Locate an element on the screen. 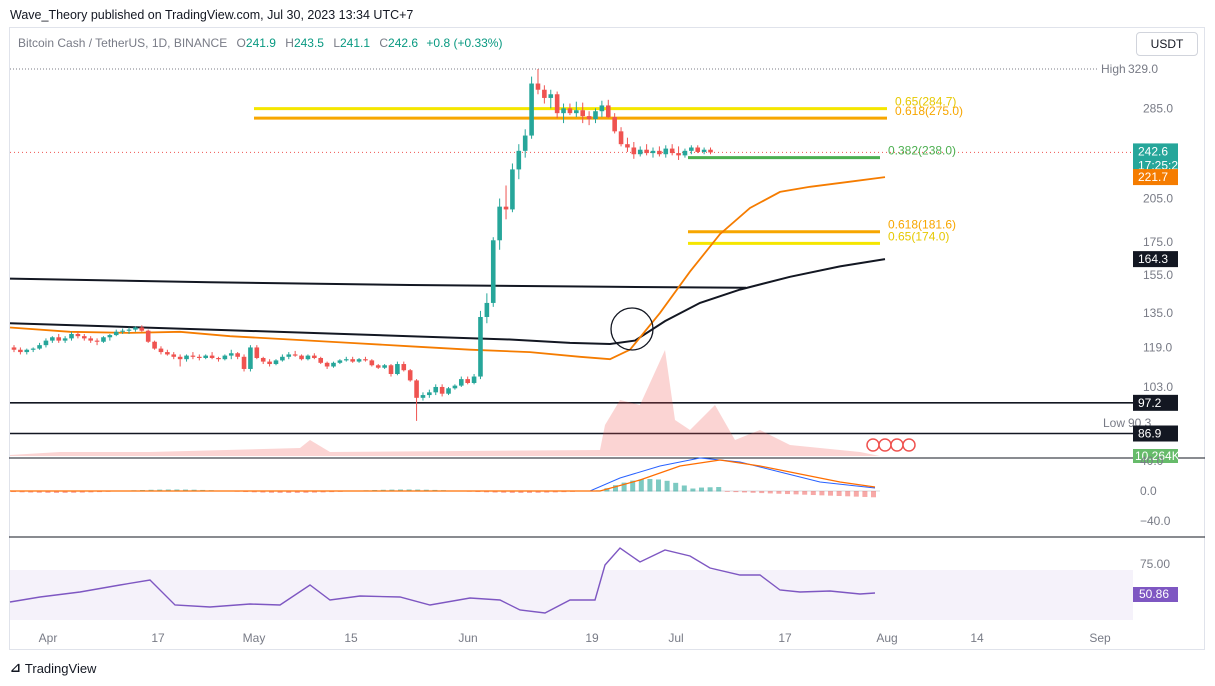  x-axis-tick-label: Aug is located at coordinates (886, 638).